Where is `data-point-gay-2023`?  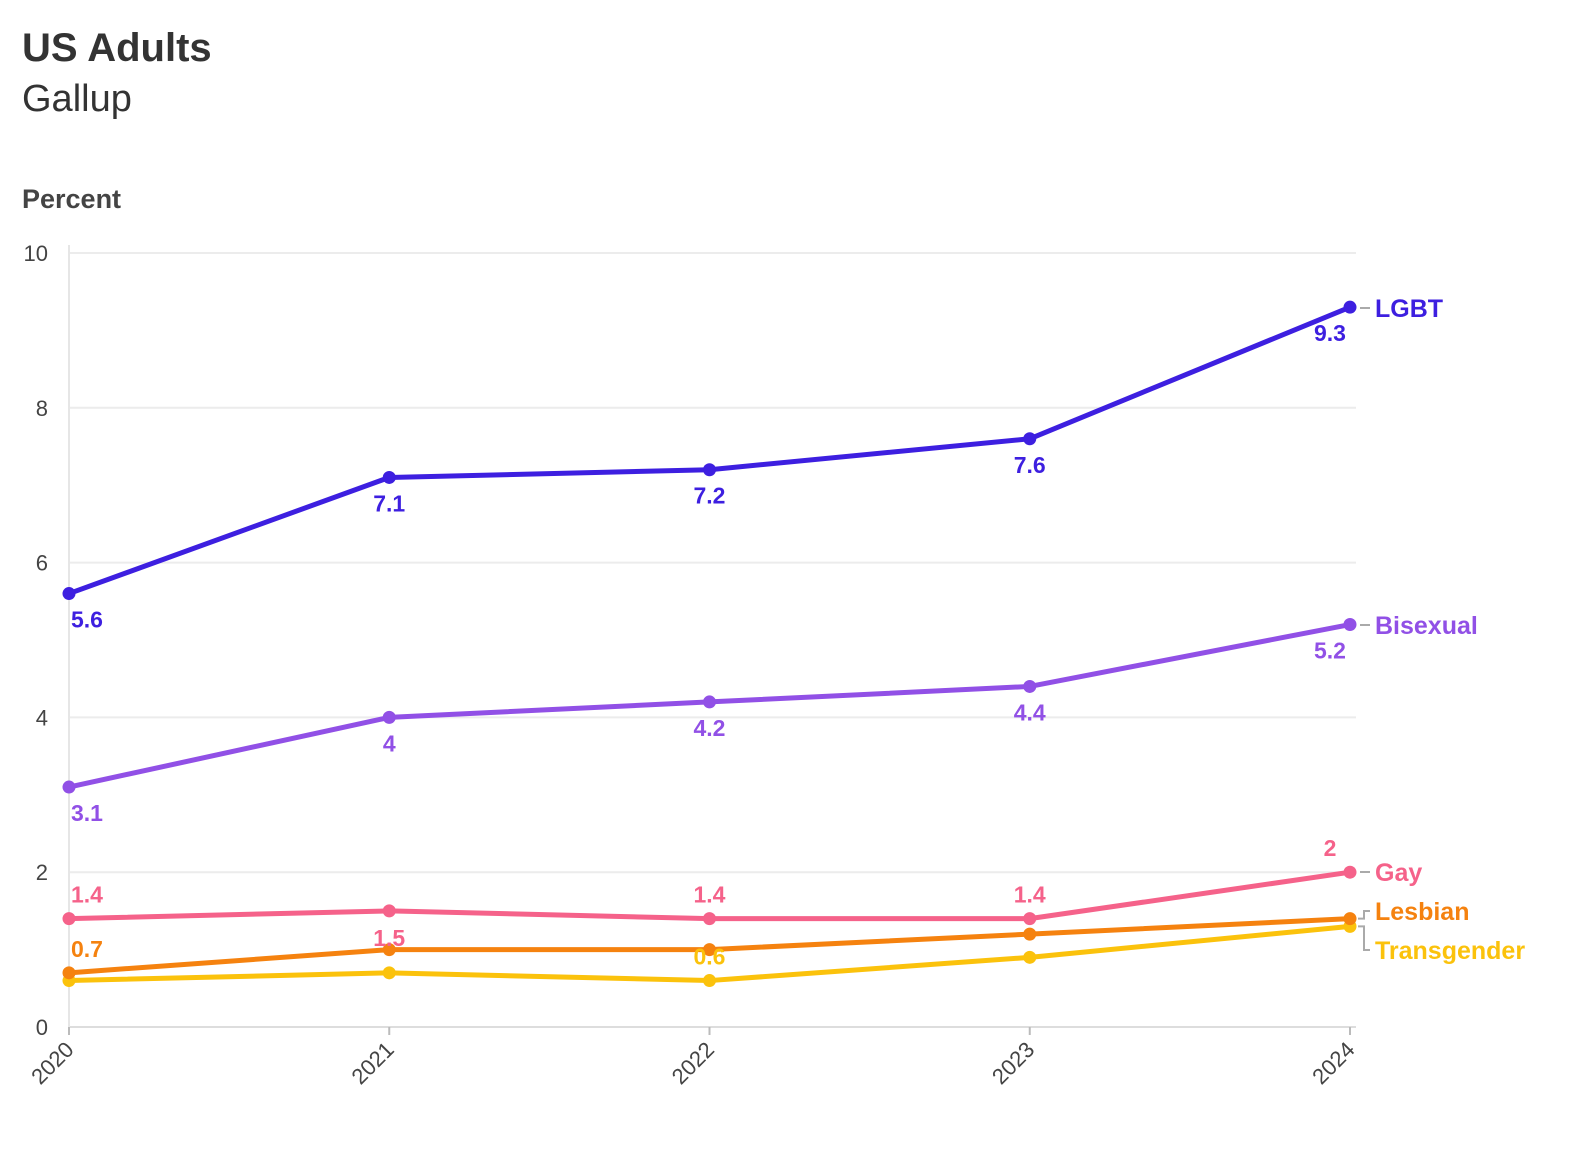 data-point-gay-2023 is located at coordinates (1030, 919).